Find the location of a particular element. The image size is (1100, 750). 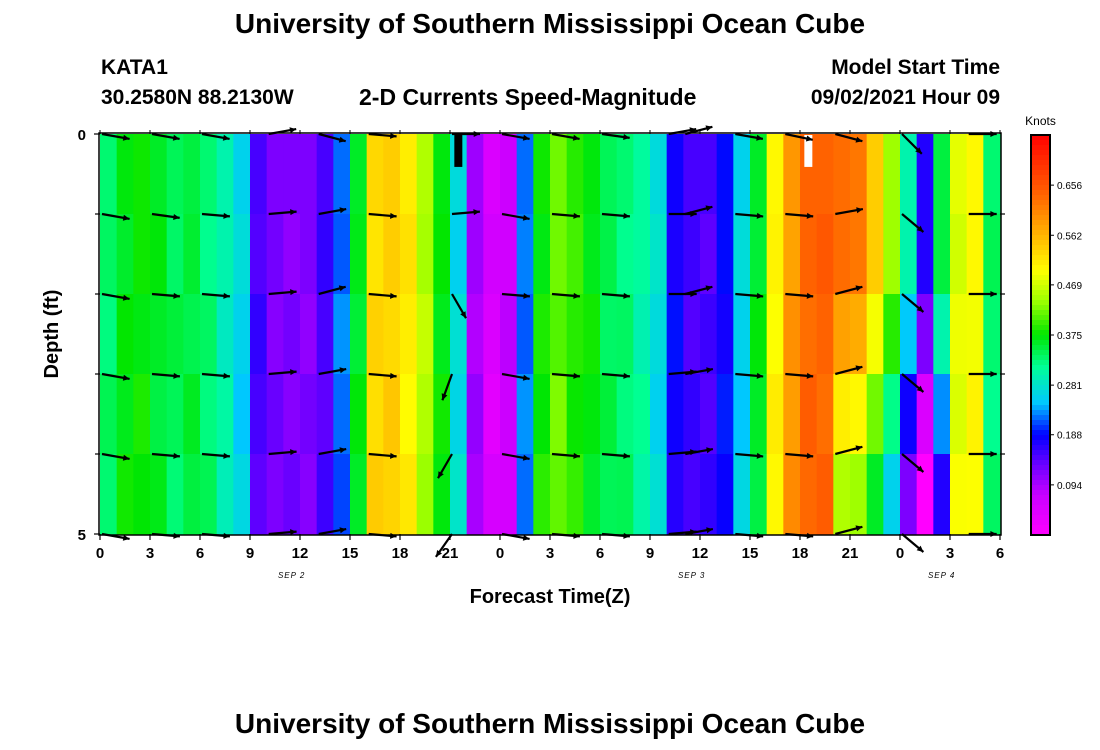

colorbar-tick-label: 0.281 is located at coordinates (1069, 386).